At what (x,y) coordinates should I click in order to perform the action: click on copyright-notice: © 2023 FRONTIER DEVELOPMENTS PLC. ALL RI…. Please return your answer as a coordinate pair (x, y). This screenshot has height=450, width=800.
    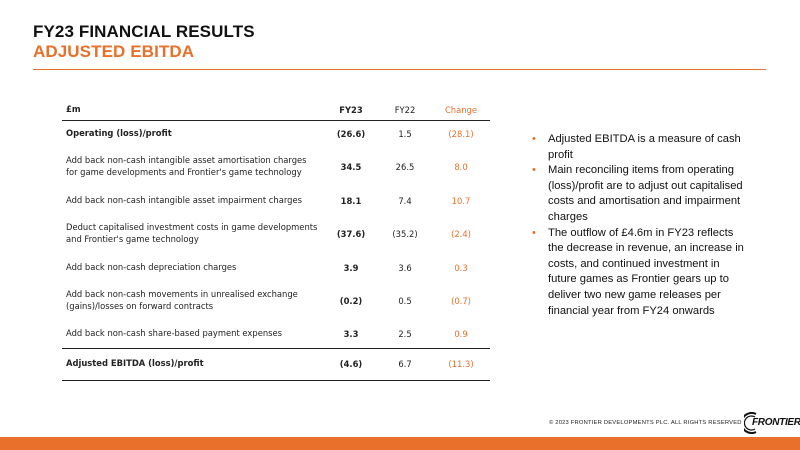
    Looking at the image, I should click on (645, 423).